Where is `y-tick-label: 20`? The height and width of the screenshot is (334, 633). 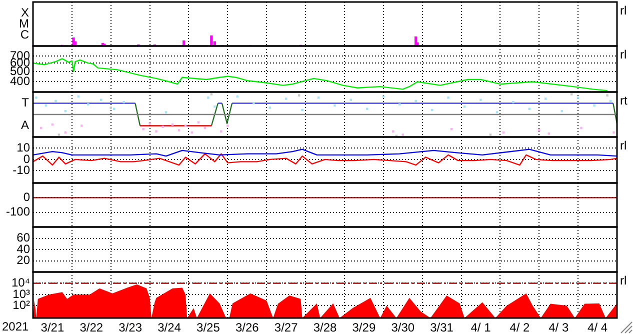
y-tick-label: 20 is located at coordinates (23, 260).